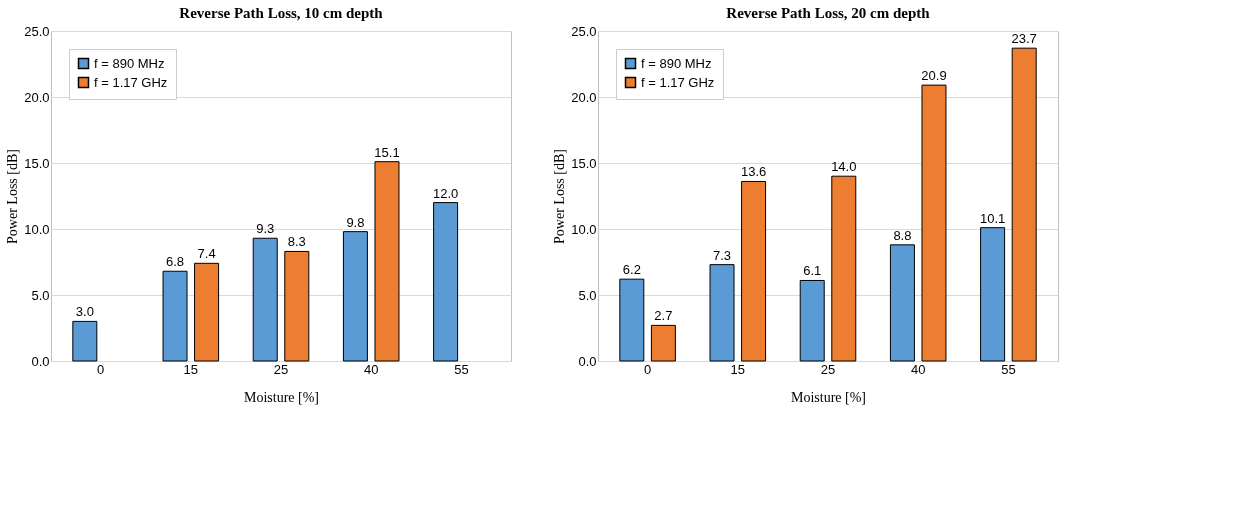 Image resolution: width=1243 pixels, height=510 pixels. Describe the element at coordinates (84, 312) in the screenshot. I see `data-label: 3.0` at that location.